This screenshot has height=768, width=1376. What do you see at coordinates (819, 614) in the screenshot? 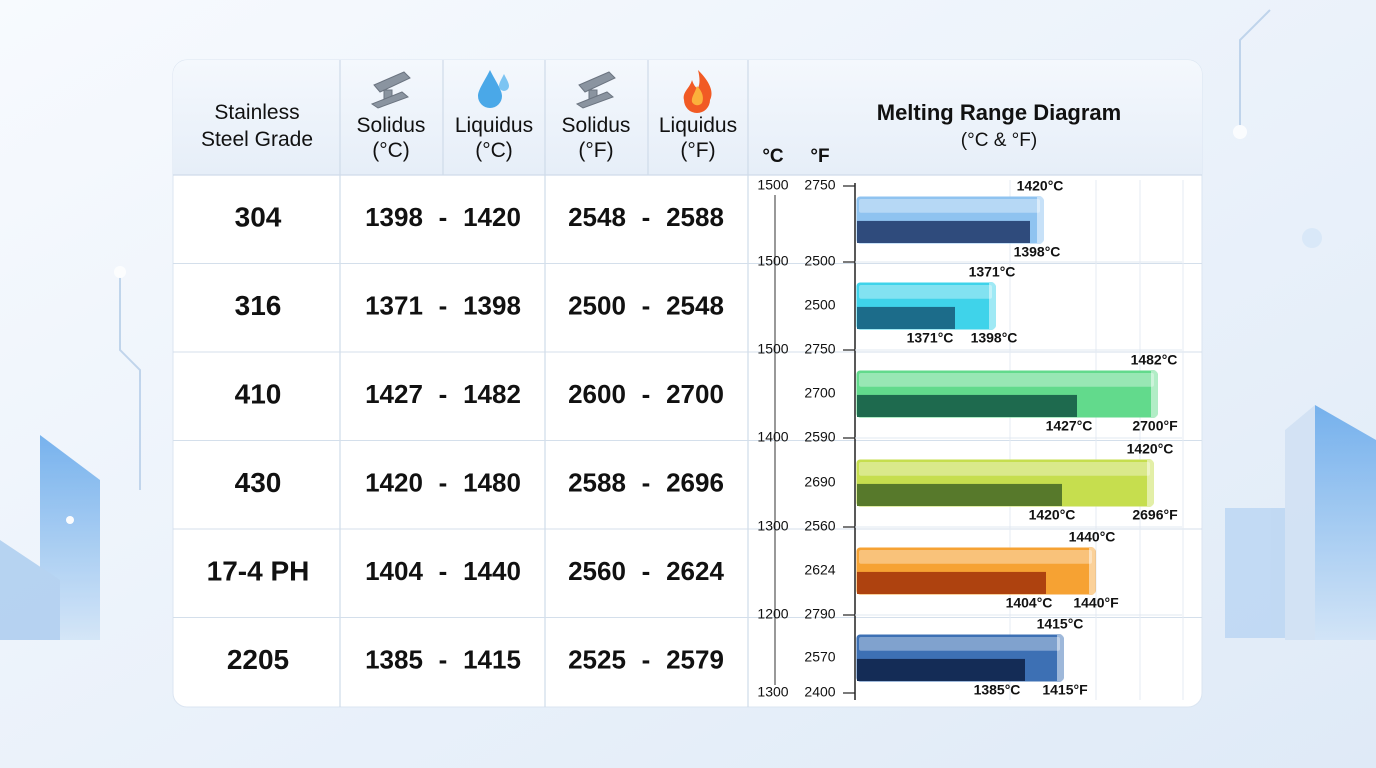
I see `axis-label: 2790` at bounding box center [819, 614].